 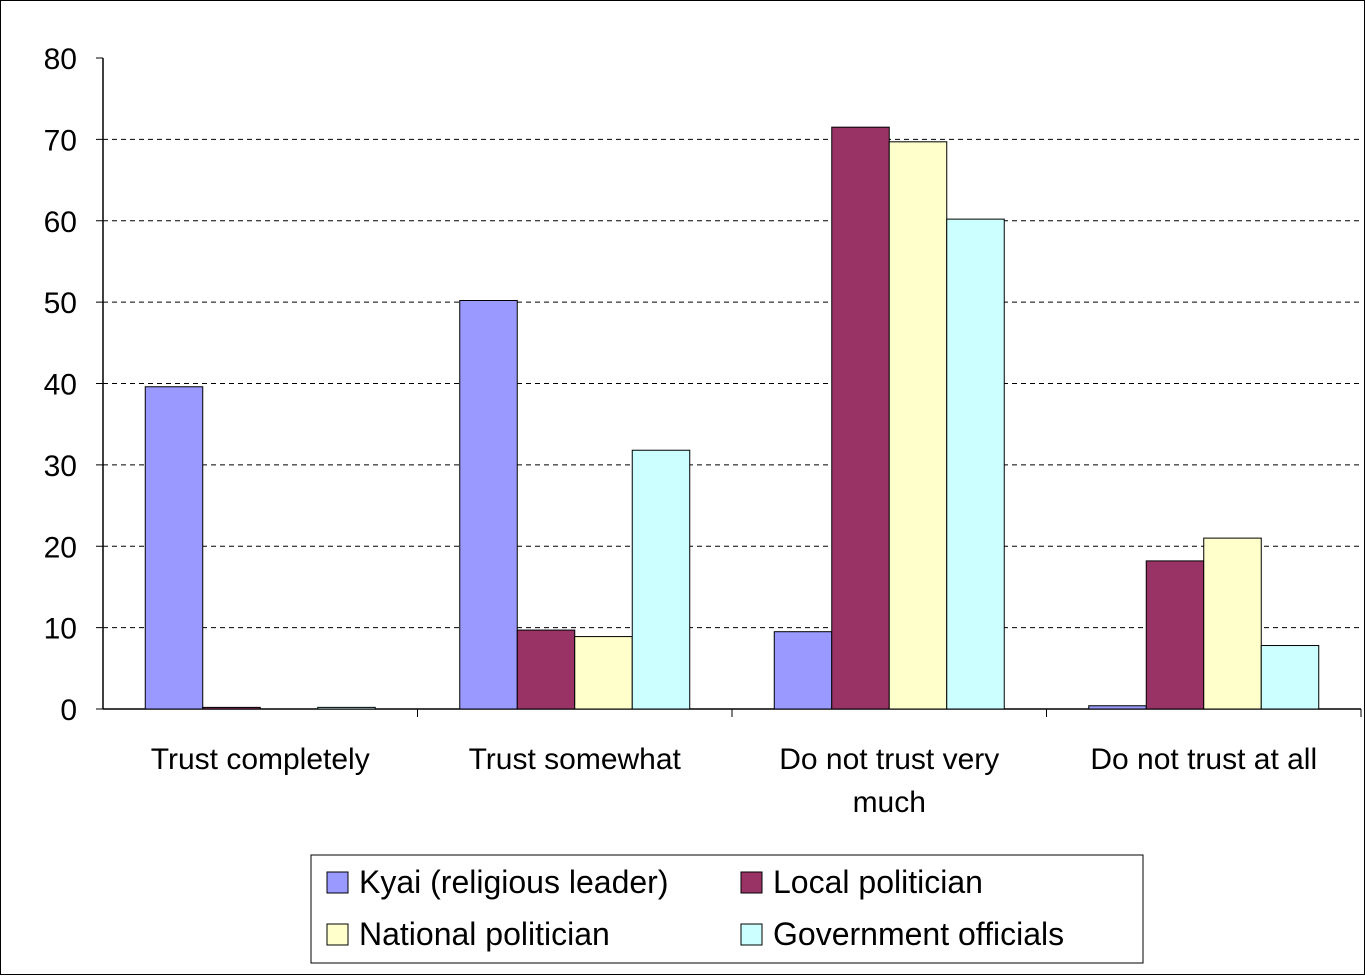 What do you see at coordinates (60, 140) in the screenshot?
I see `y-tick-label: 70` at bounding box center [60, 140].